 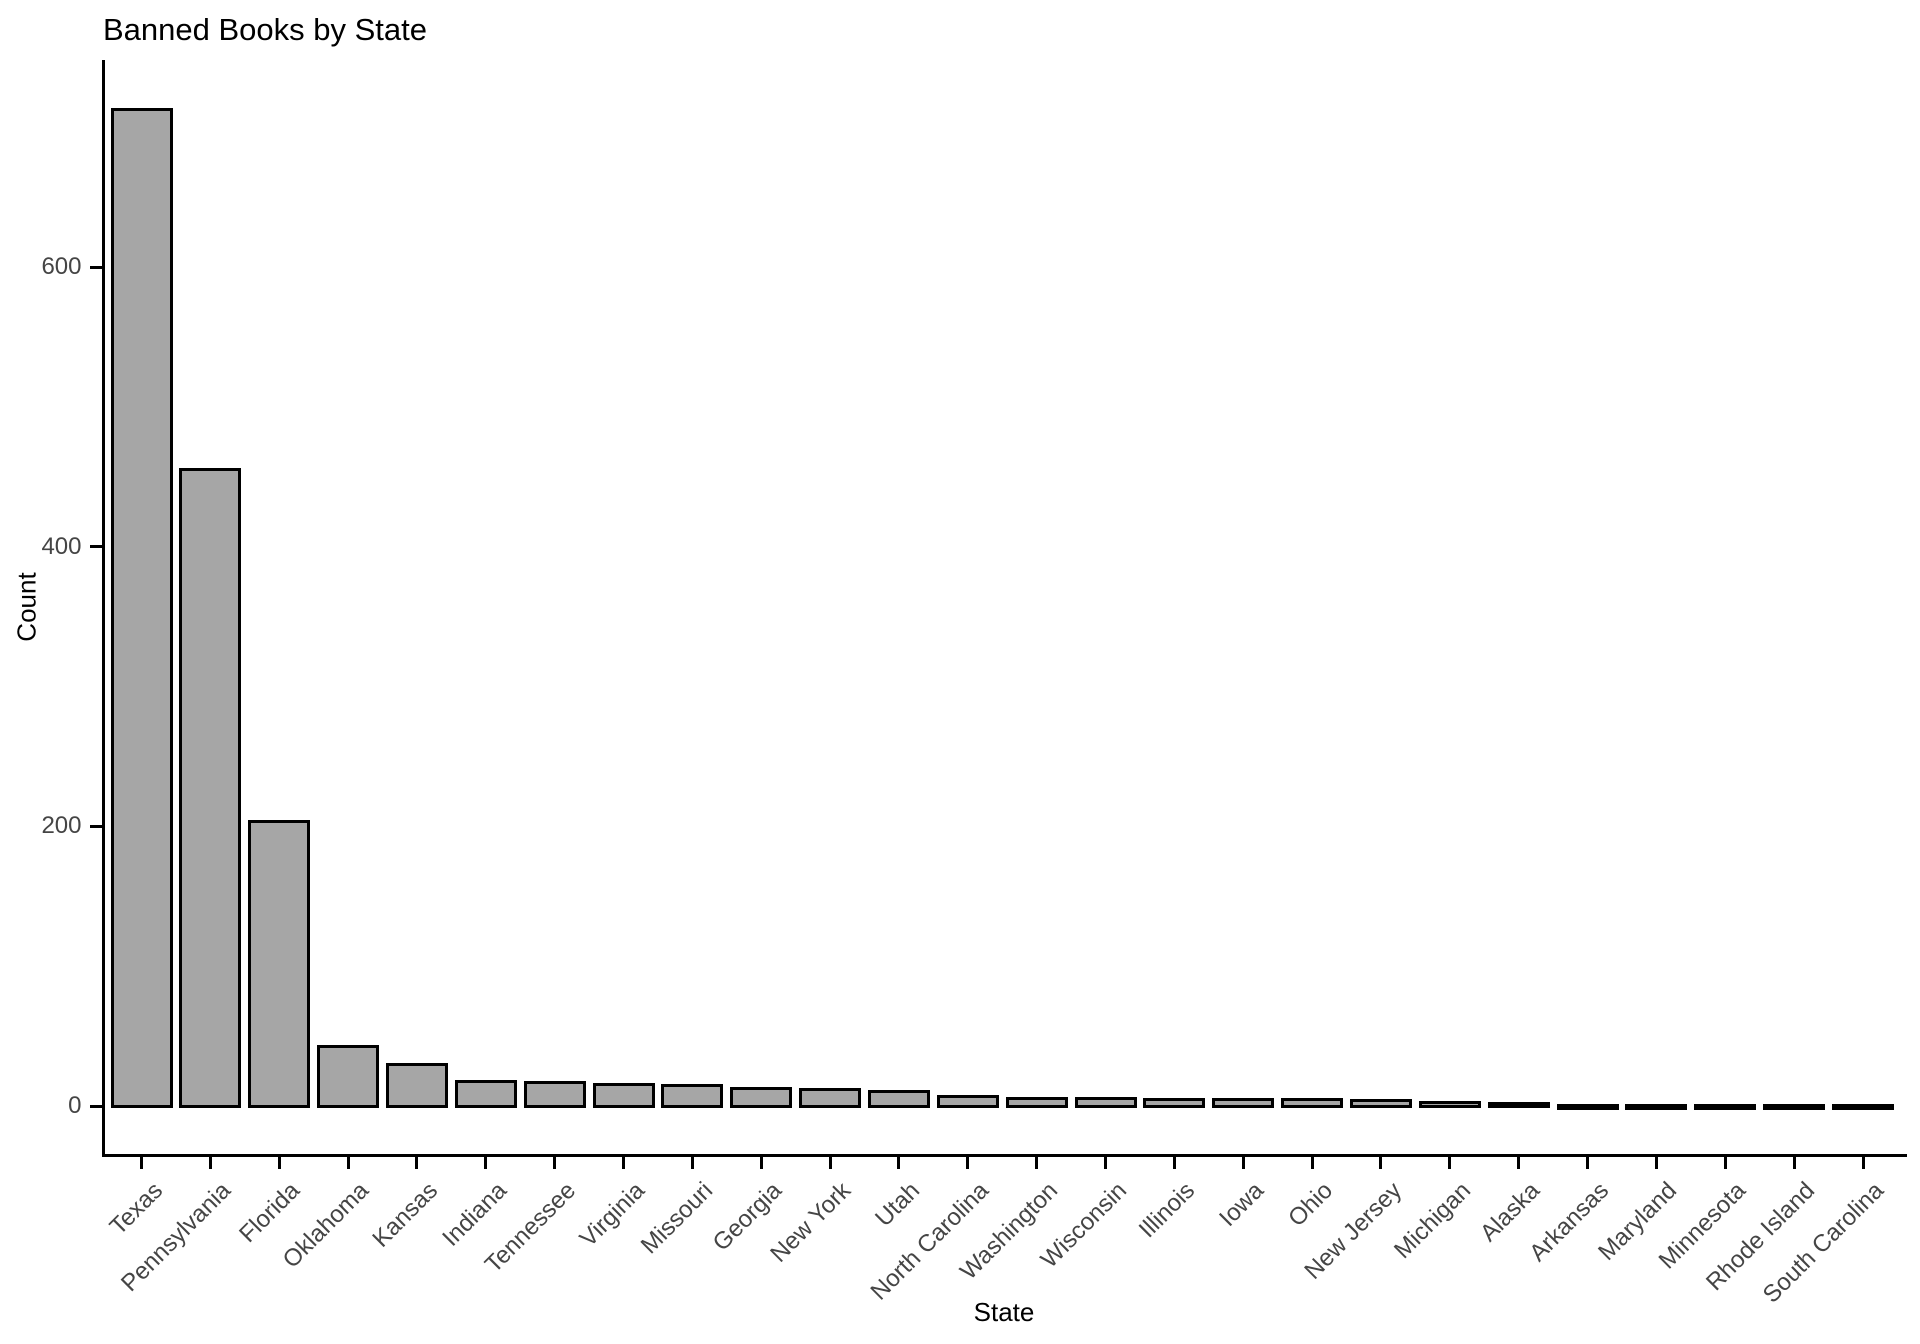 What do you see at coordinates (265, 29) in the screenshot?
I see `chart-title: Banned Books by State` at bounding box center [265, 29].